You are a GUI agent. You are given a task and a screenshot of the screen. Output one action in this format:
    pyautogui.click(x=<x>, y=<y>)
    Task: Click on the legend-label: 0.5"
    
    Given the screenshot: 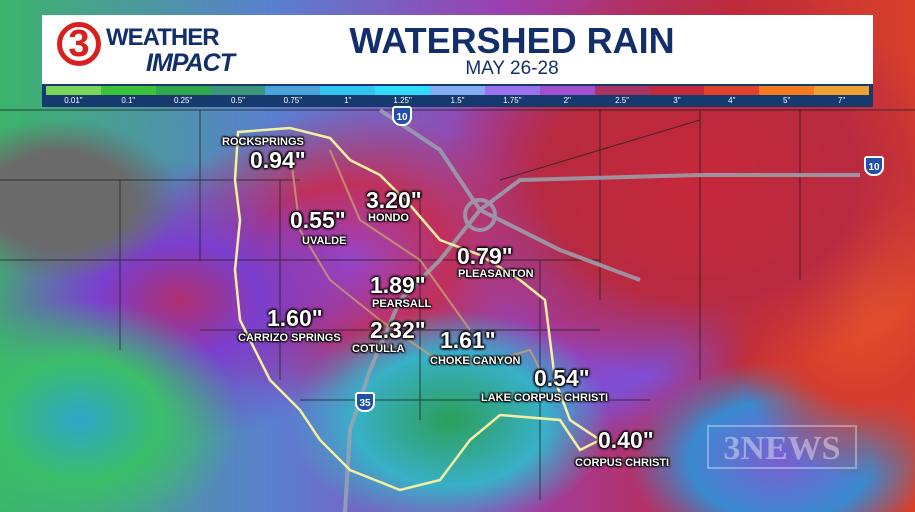 What is the action you would take?
    pyautogui.click(x=238, y=100)
    